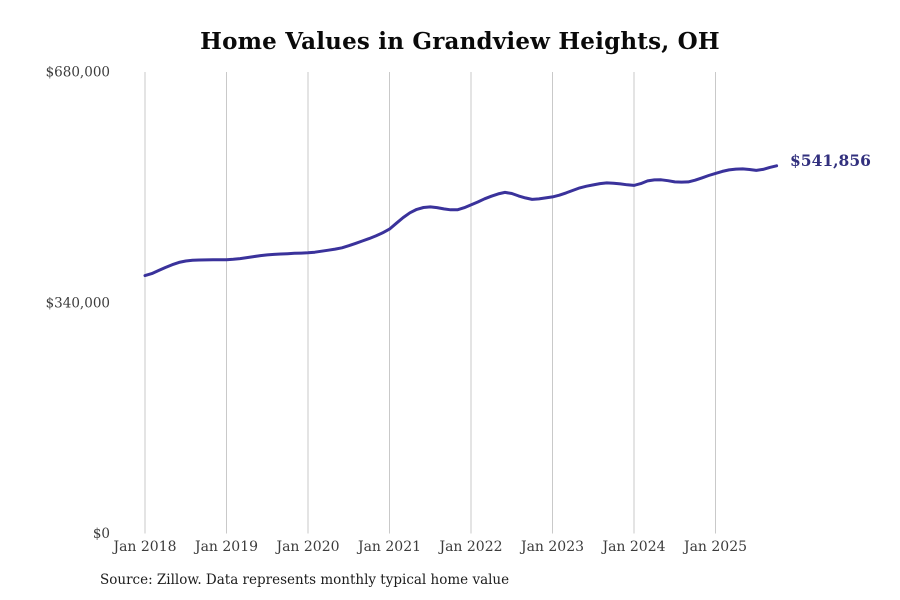  Describe the element at coordinates (714, 547) in the screenshot. I see `x-tick-label: Jan 2025` at that location.